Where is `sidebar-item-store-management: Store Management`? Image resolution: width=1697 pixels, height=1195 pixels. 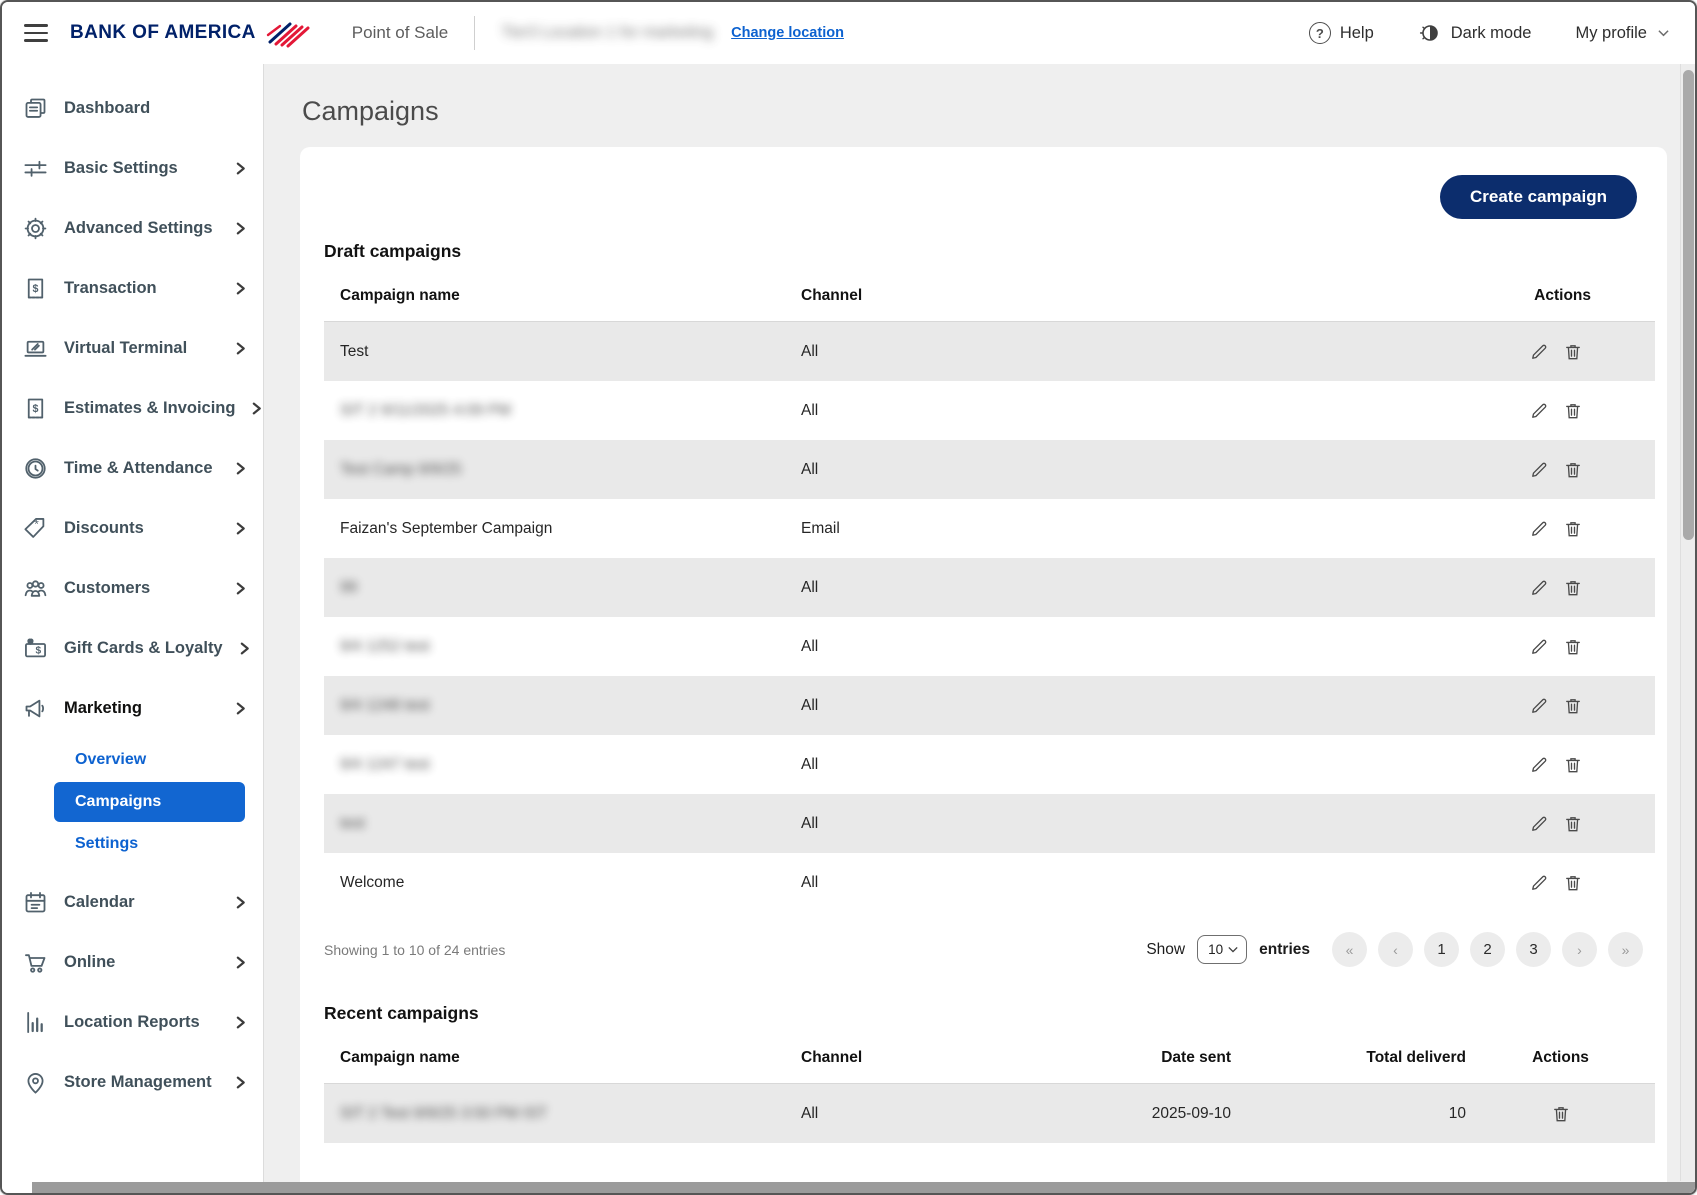
sidebar-item-store-management: Store Management is located at coordinates (132, 1082).